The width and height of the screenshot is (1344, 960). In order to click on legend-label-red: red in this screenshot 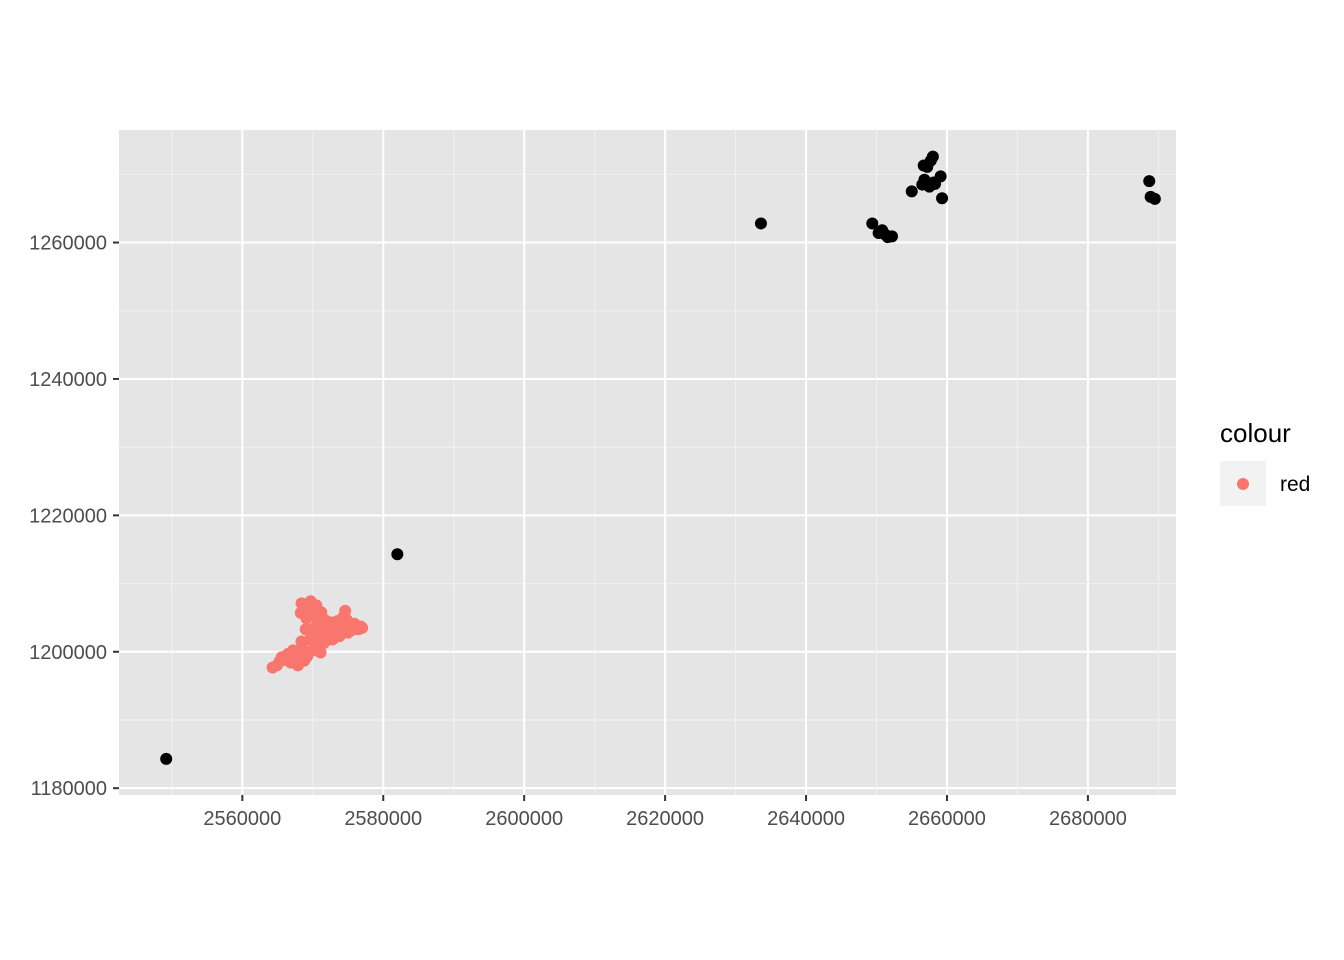, I will do `click(1295, 484)`.